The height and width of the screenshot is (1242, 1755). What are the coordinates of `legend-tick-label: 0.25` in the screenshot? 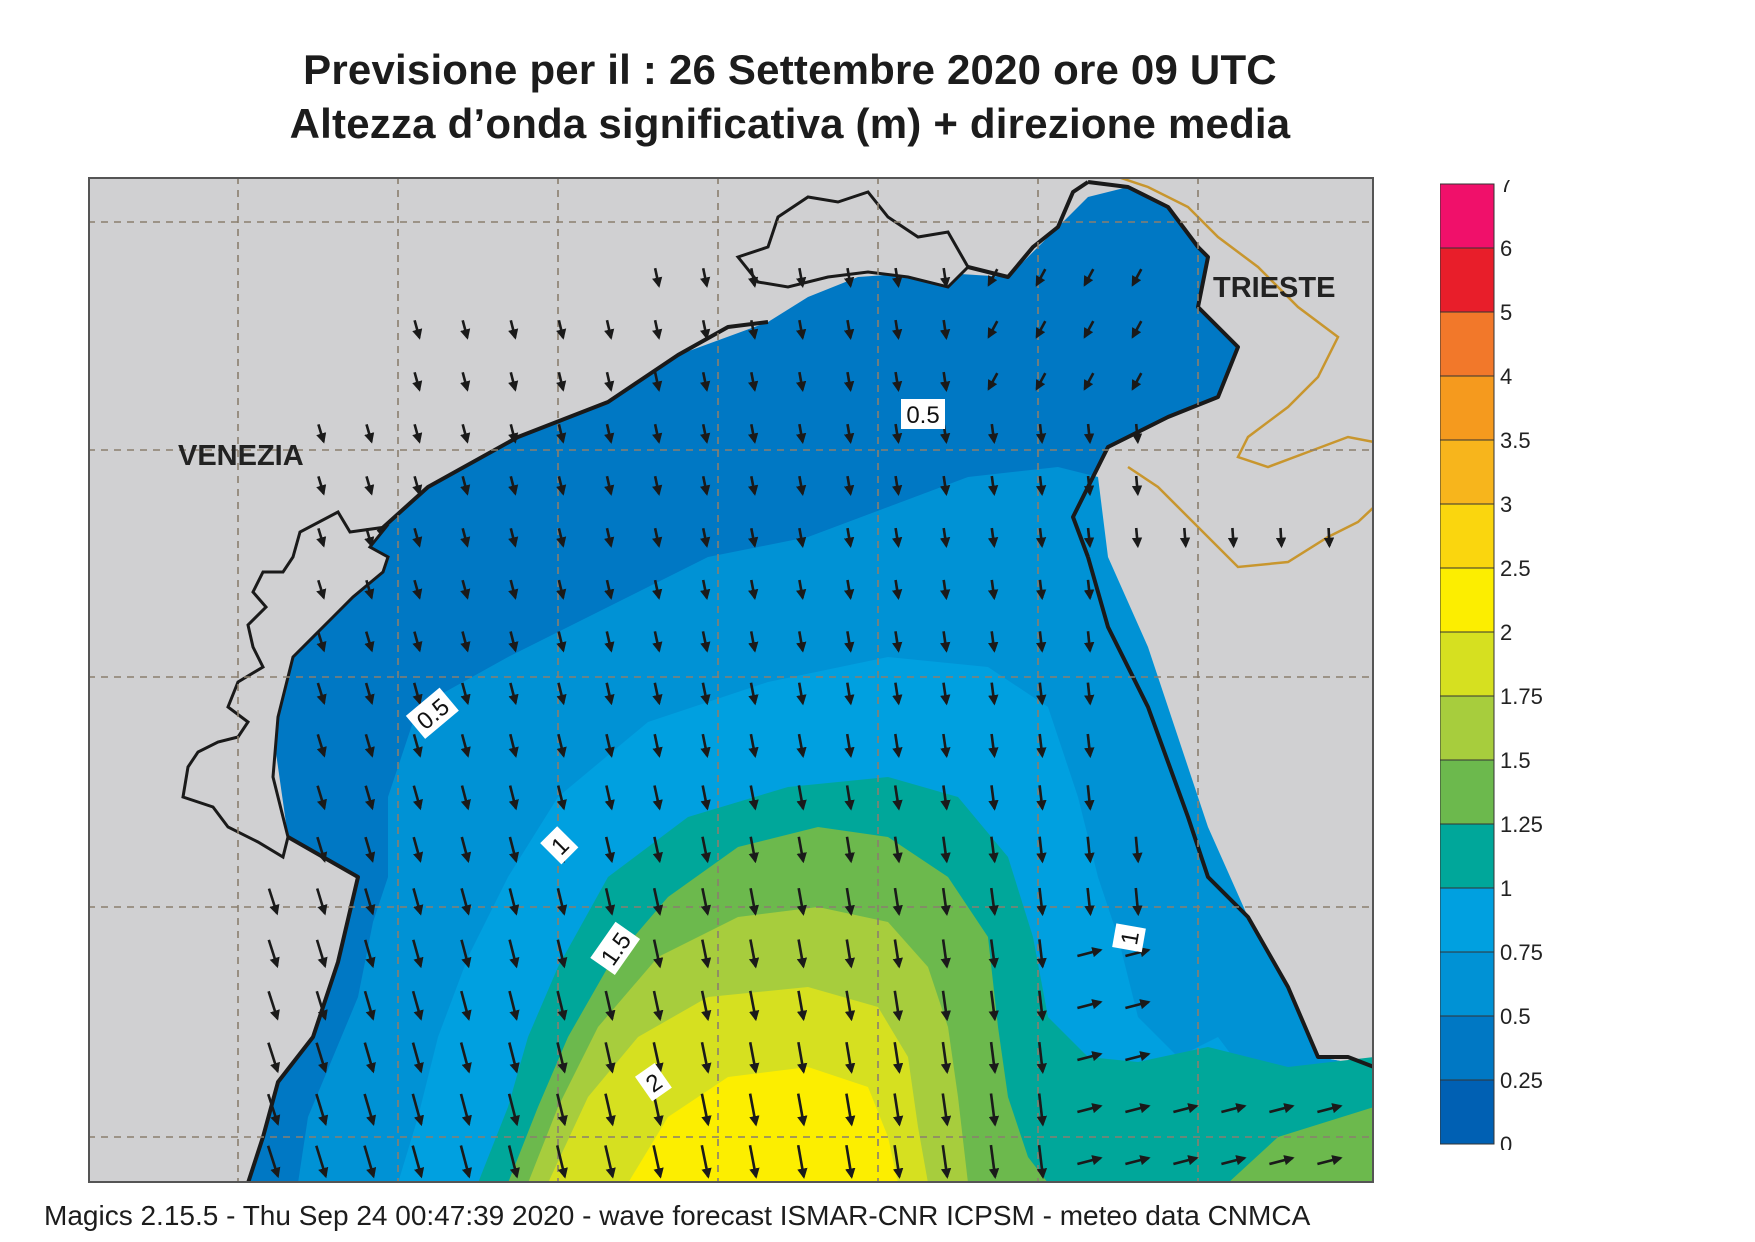 It's located at (1521, 1080).